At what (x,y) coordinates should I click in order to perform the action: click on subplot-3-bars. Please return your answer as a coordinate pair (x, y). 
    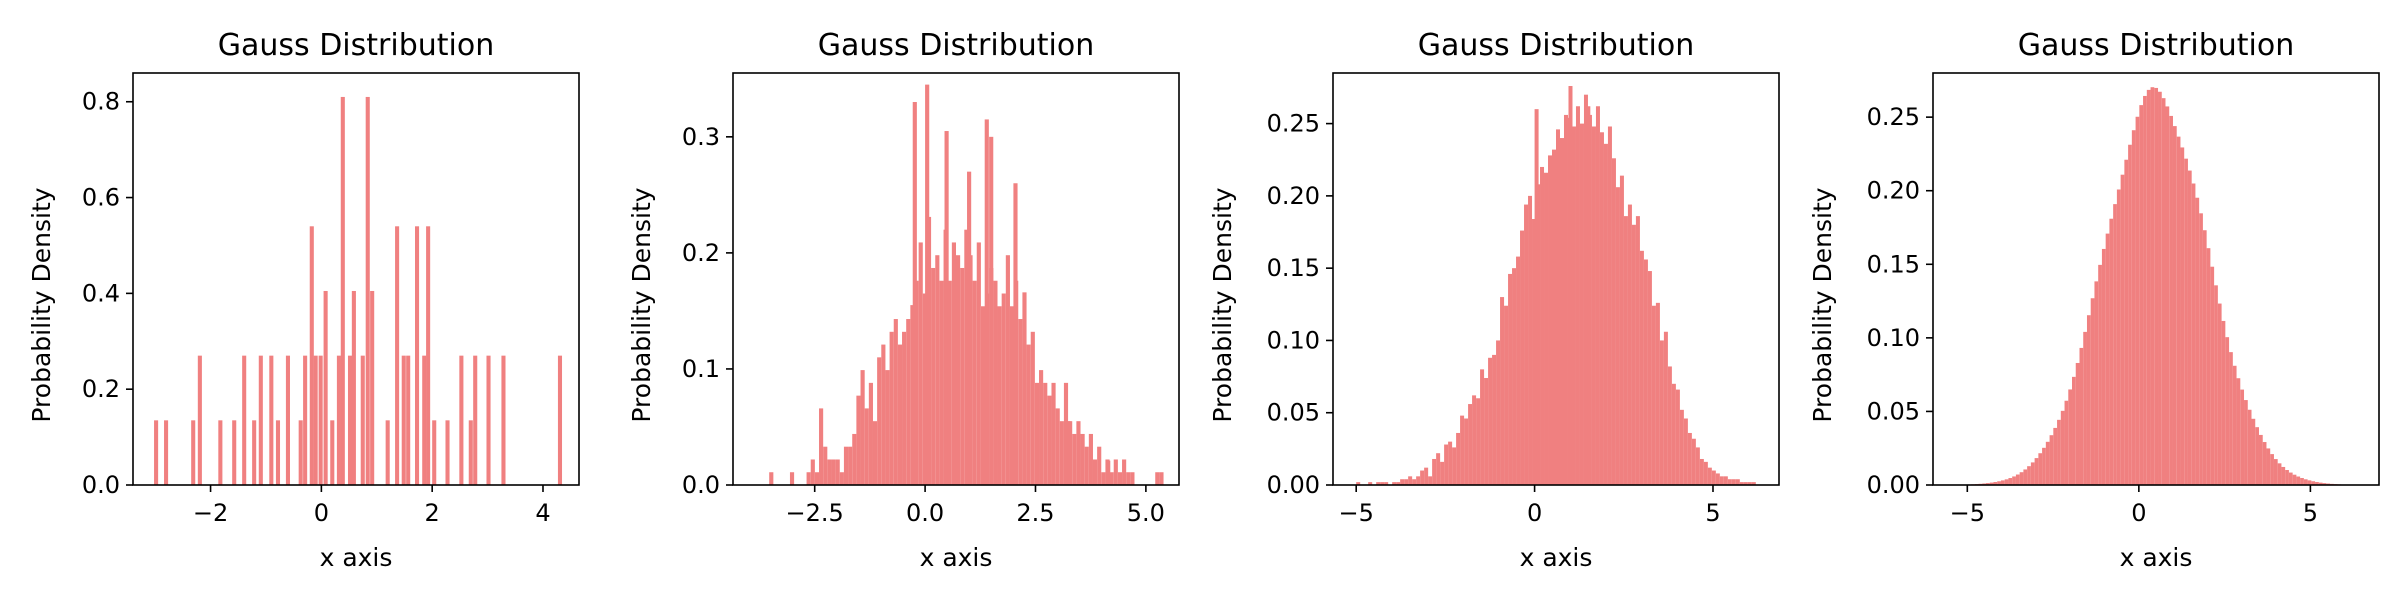
    Looking at the image, I should click on (1556, 286).